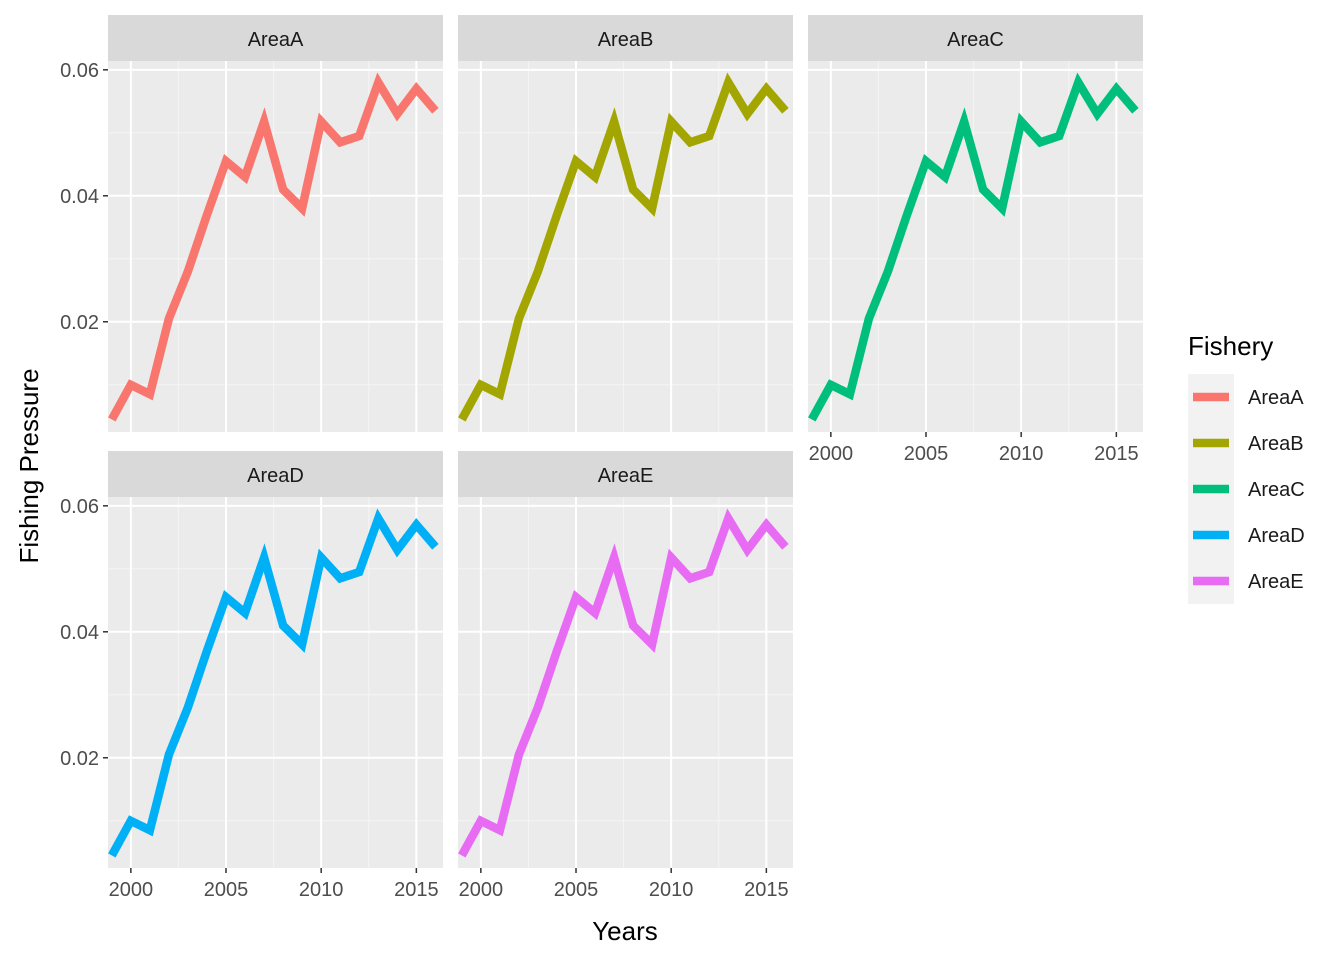  I want to click on facet-panel-areab: AreaB, so click(625, 223).